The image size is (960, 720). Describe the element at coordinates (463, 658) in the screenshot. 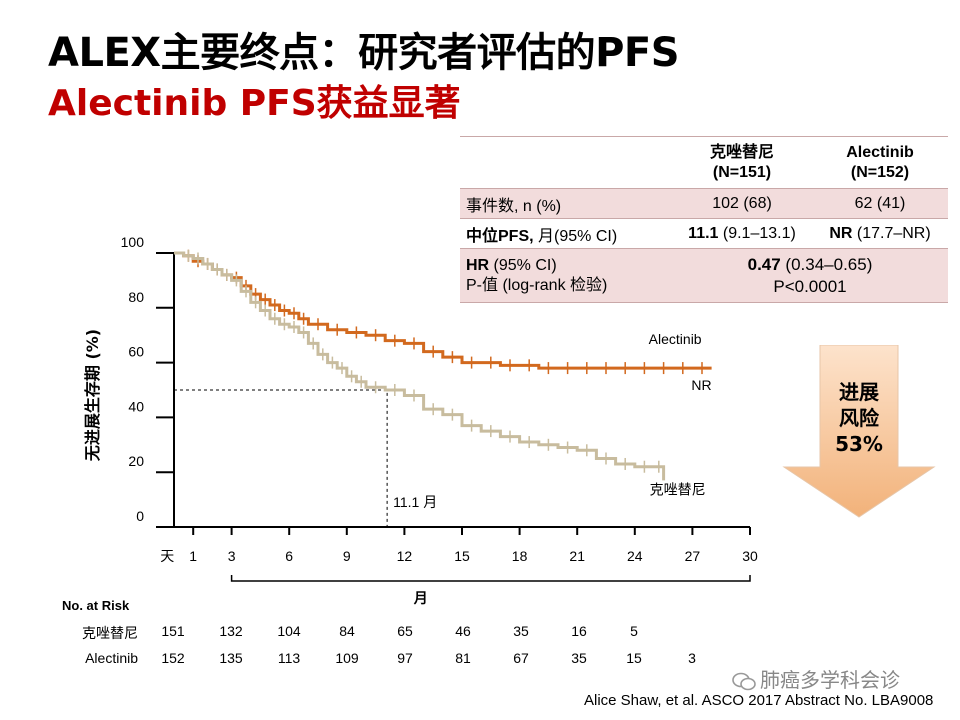

I see `risk-value: 81` at that location.